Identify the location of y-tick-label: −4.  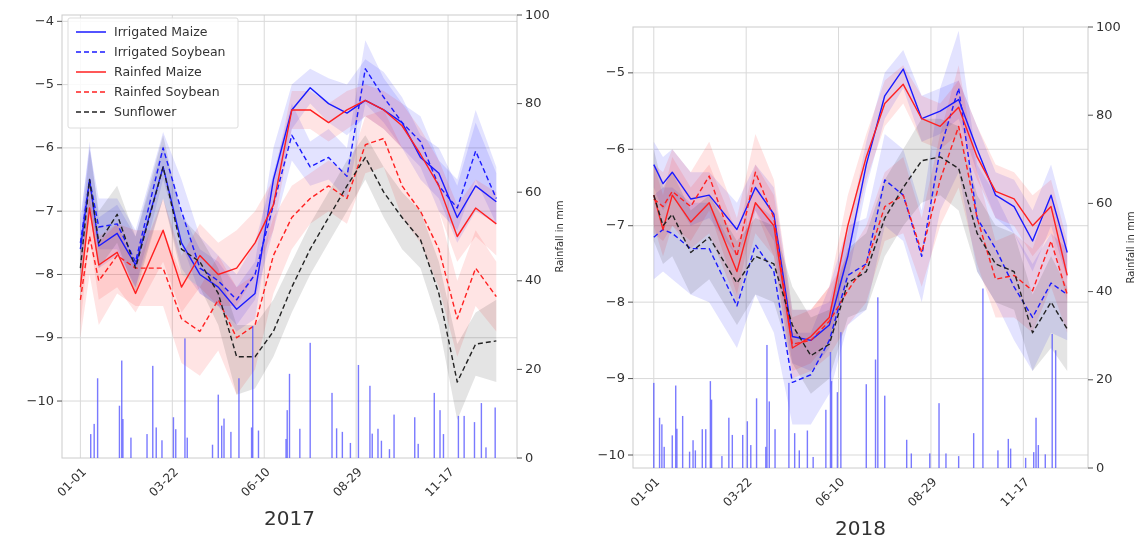
(44, 20).